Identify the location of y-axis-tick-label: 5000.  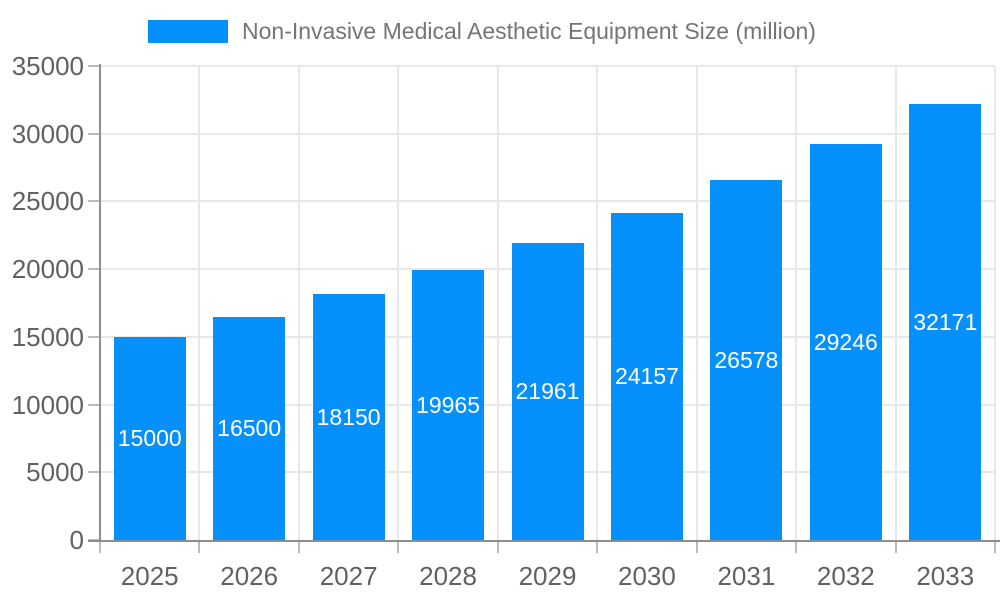
(55, 472).